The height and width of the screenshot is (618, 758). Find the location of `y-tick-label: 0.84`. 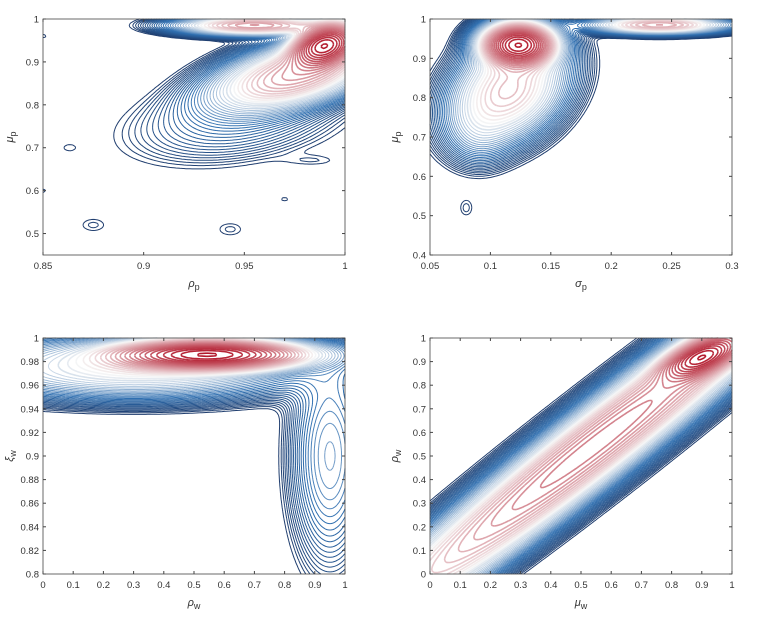

y-tick-label: 0.84 is located at coordinates (30, 527).